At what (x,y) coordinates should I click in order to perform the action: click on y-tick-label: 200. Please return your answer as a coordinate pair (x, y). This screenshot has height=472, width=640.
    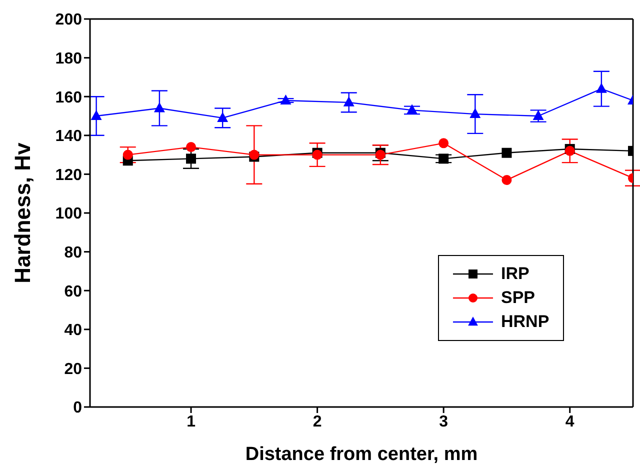
    Looking at the image, I should click on (68, 20).